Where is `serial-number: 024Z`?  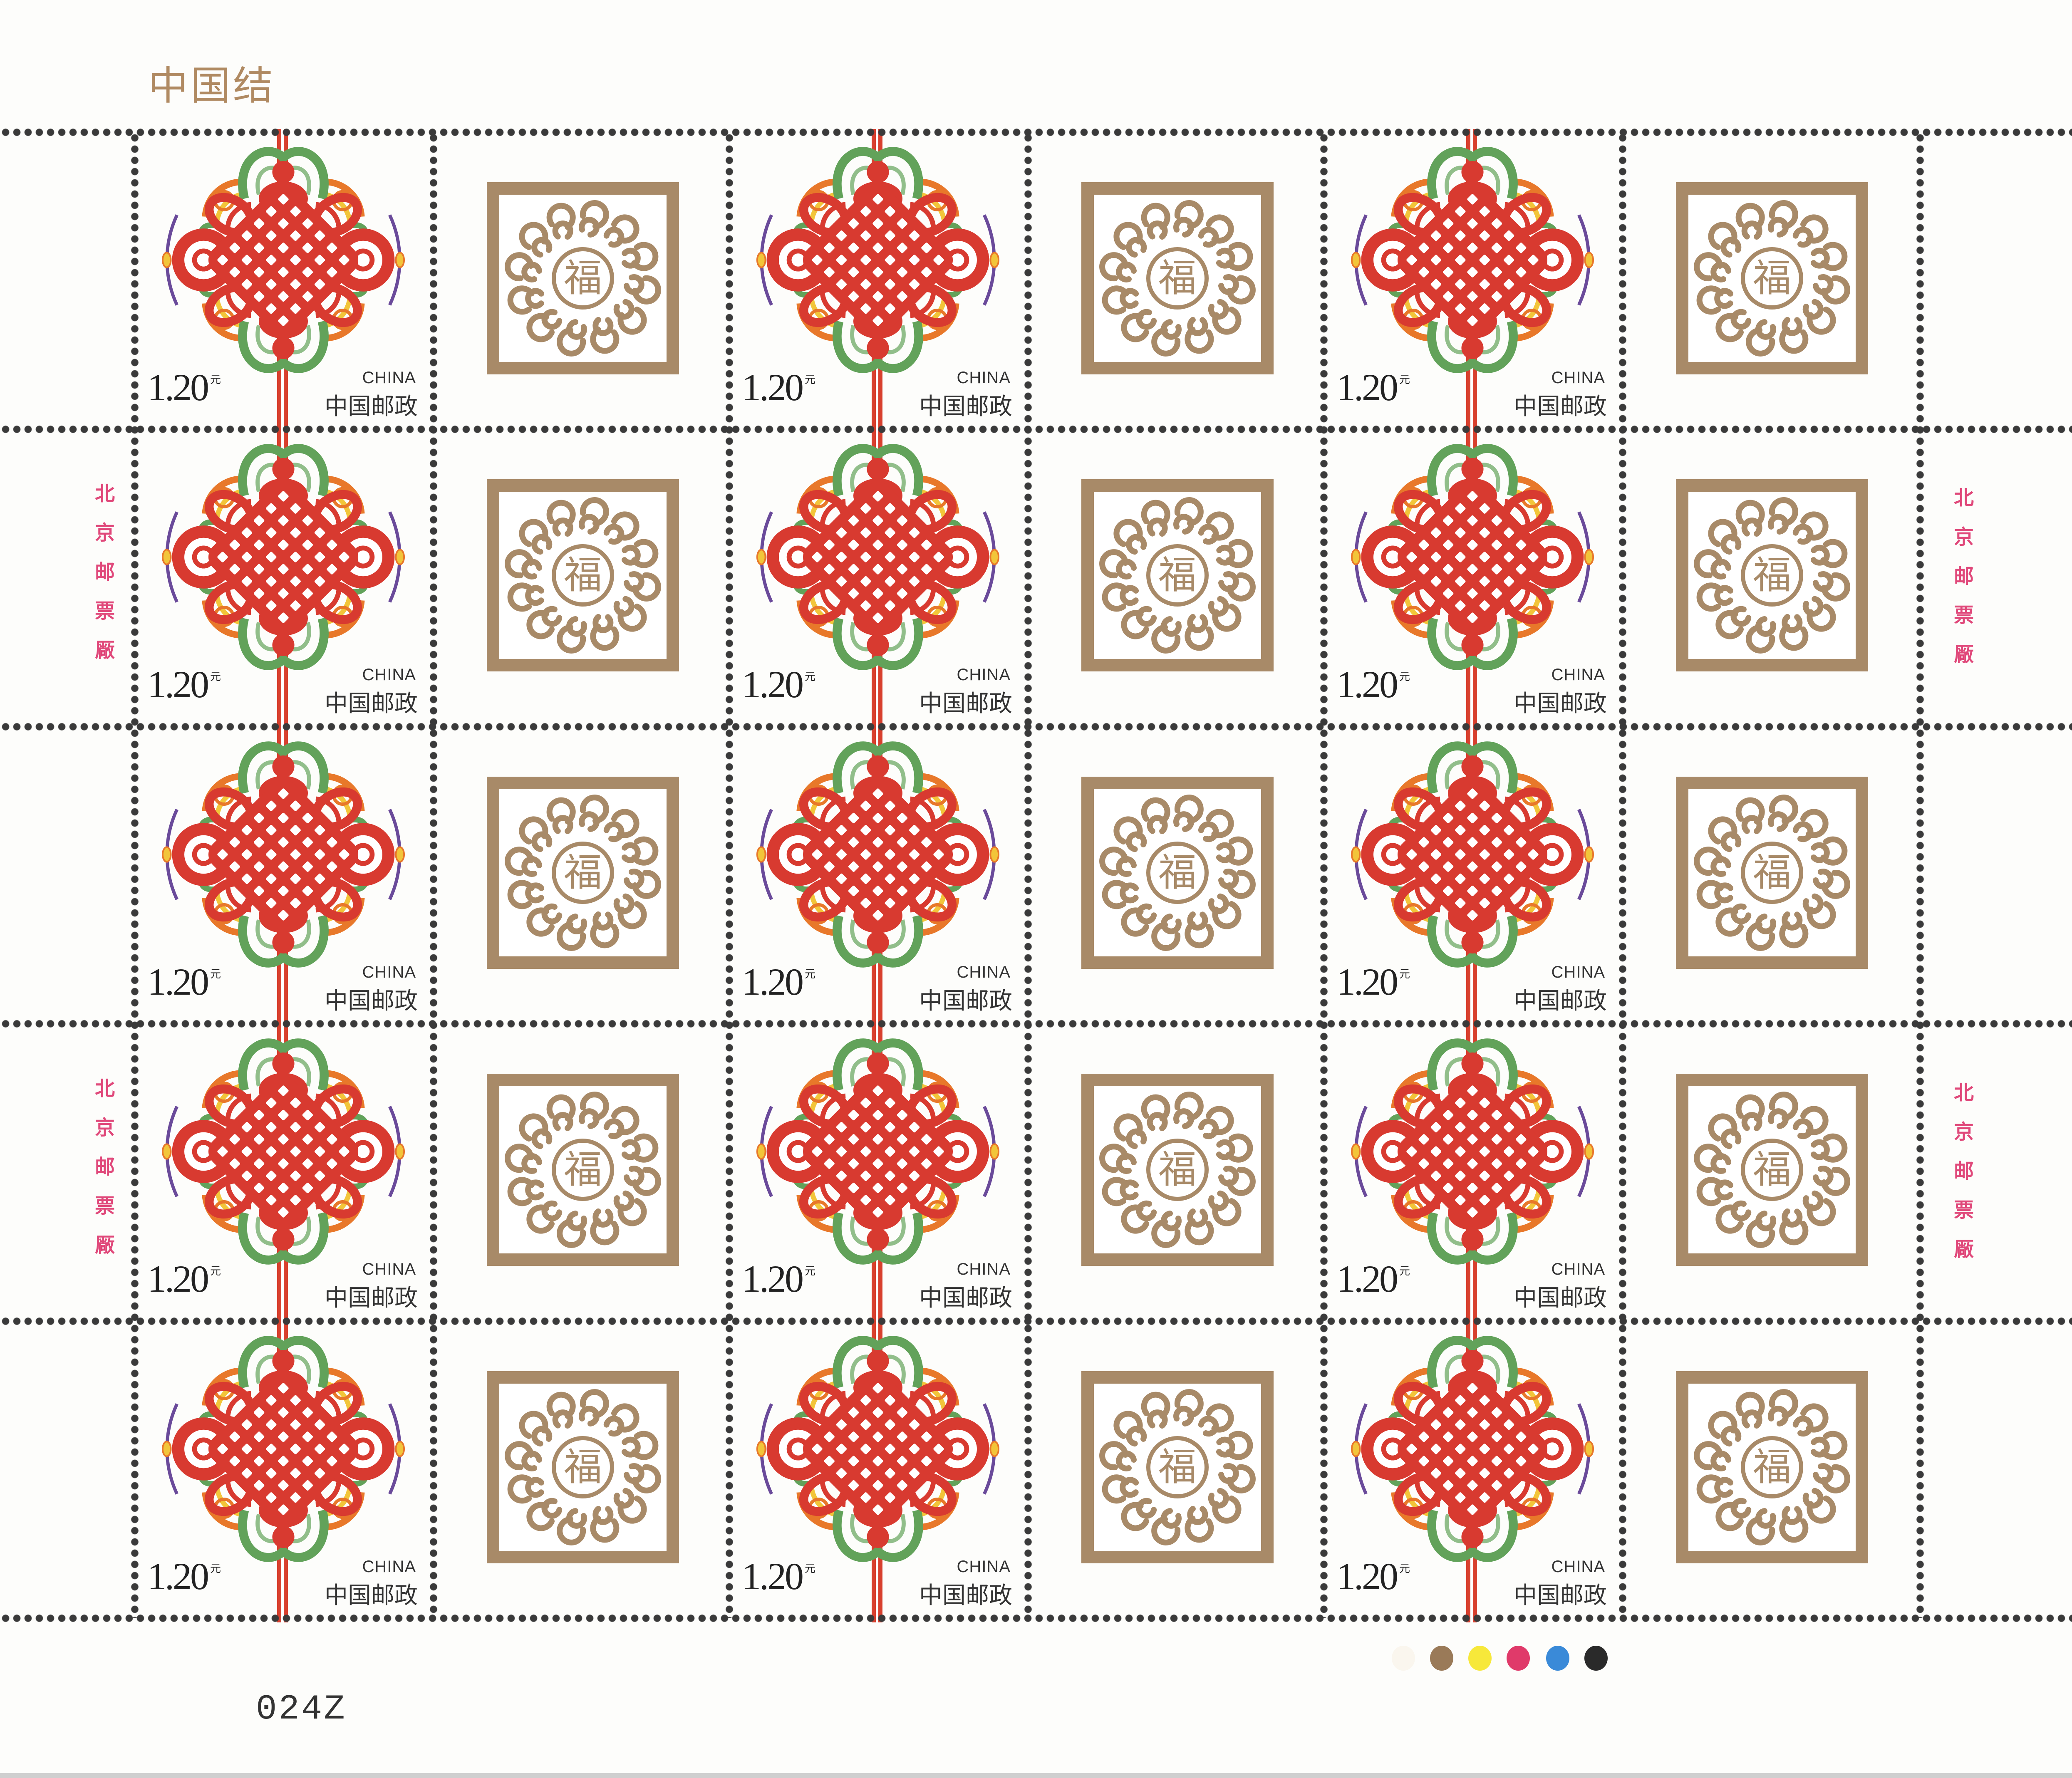 serial-number: 024Z is located at coordinates (301, 1709).